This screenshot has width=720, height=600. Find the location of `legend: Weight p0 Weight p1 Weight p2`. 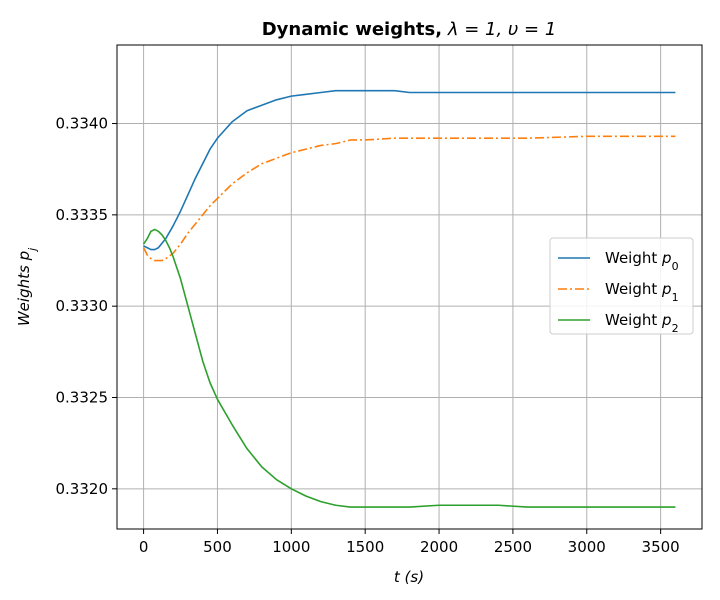

legend: Weight p0 Weight p1 Weight p2 is located at coordinates (621, 286).